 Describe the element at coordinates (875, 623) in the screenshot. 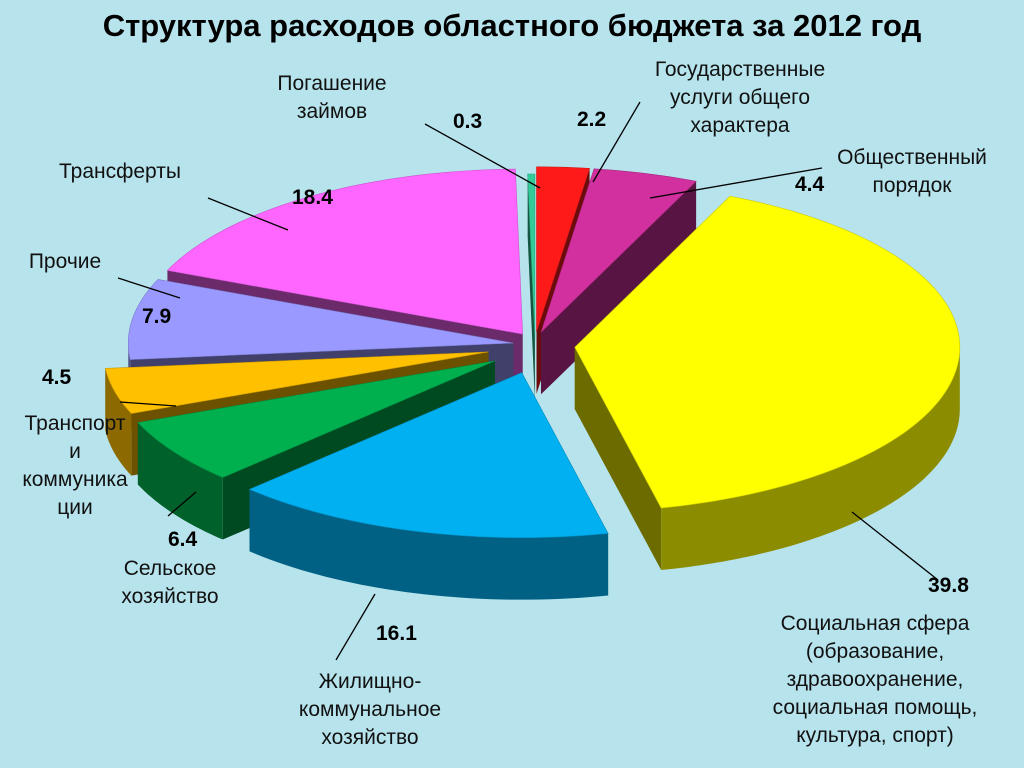

I see `label-line: Социальная сфера` at that location.